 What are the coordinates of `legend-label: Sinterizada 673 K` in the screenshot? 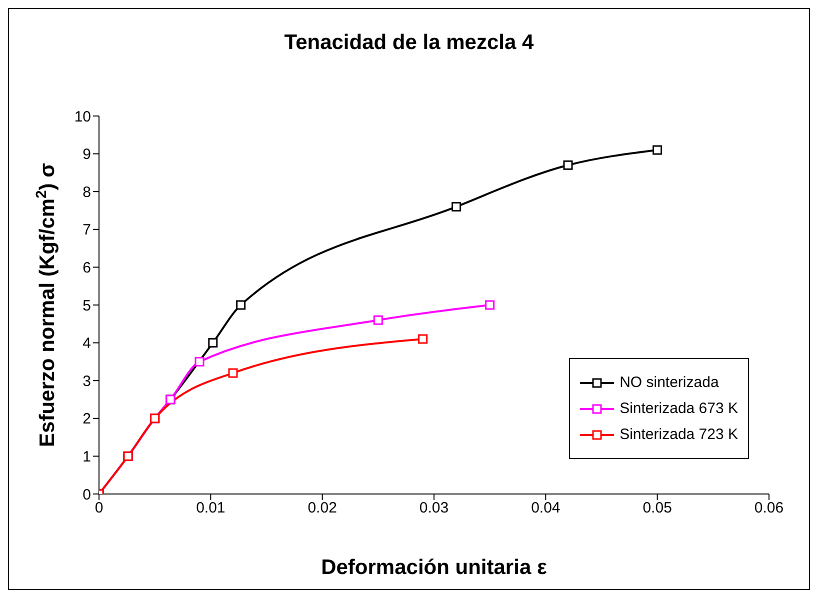 It's located at (678, 408).